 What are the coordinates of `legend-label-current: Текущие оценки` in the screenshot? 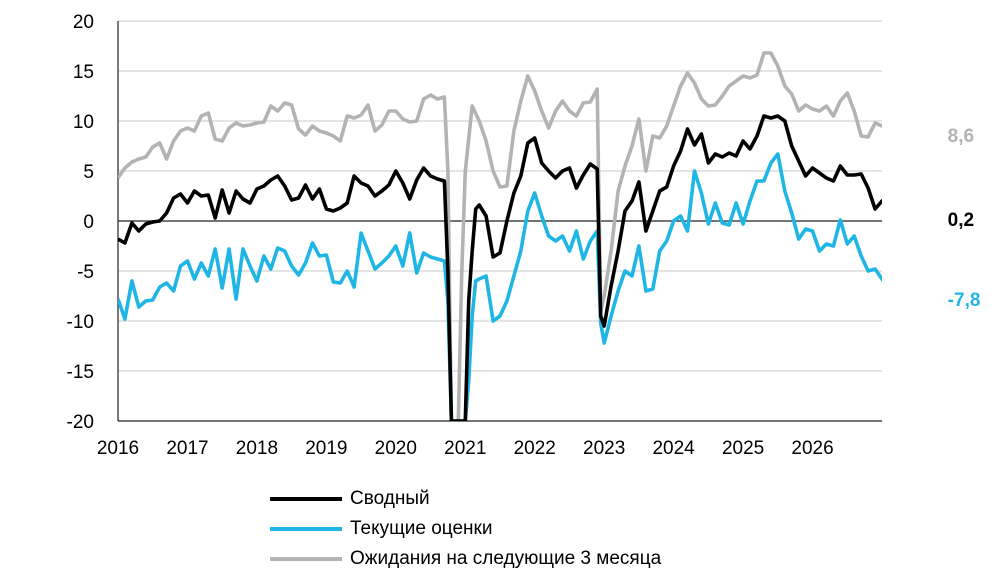 It's located at (421, 528).